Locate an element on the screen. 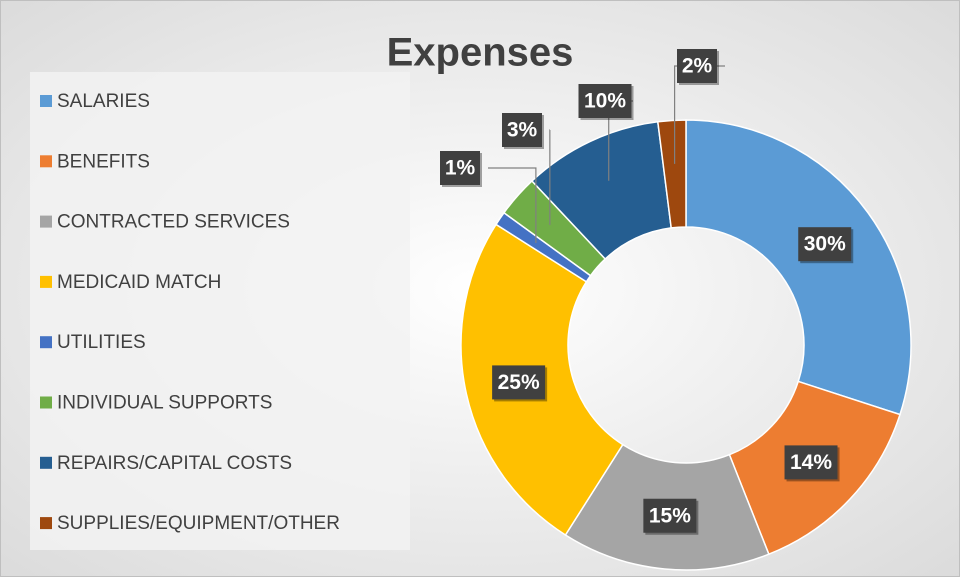  data-label: 1% is located at coordinates (460, 168).